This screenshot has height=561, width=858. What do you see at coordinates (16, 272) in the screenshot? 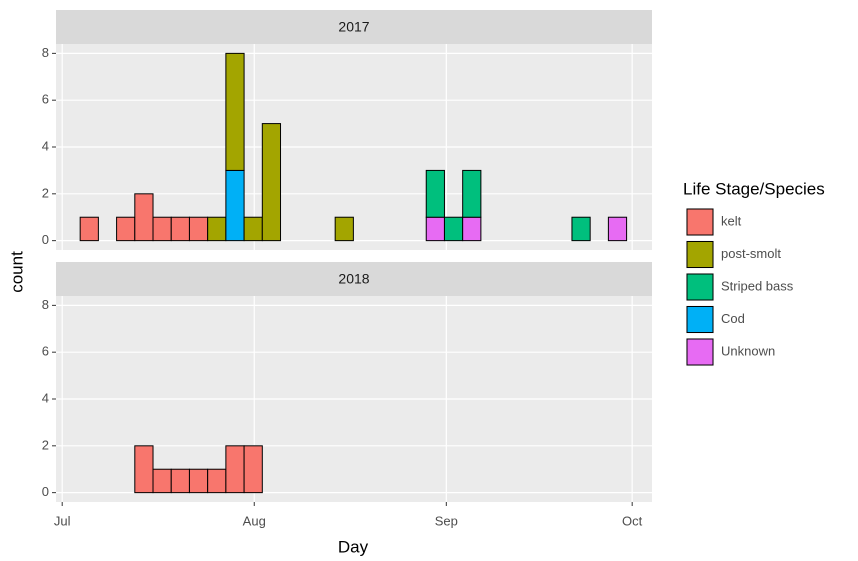
I see `y-axis-label: count` at bounding box center [16, 272].